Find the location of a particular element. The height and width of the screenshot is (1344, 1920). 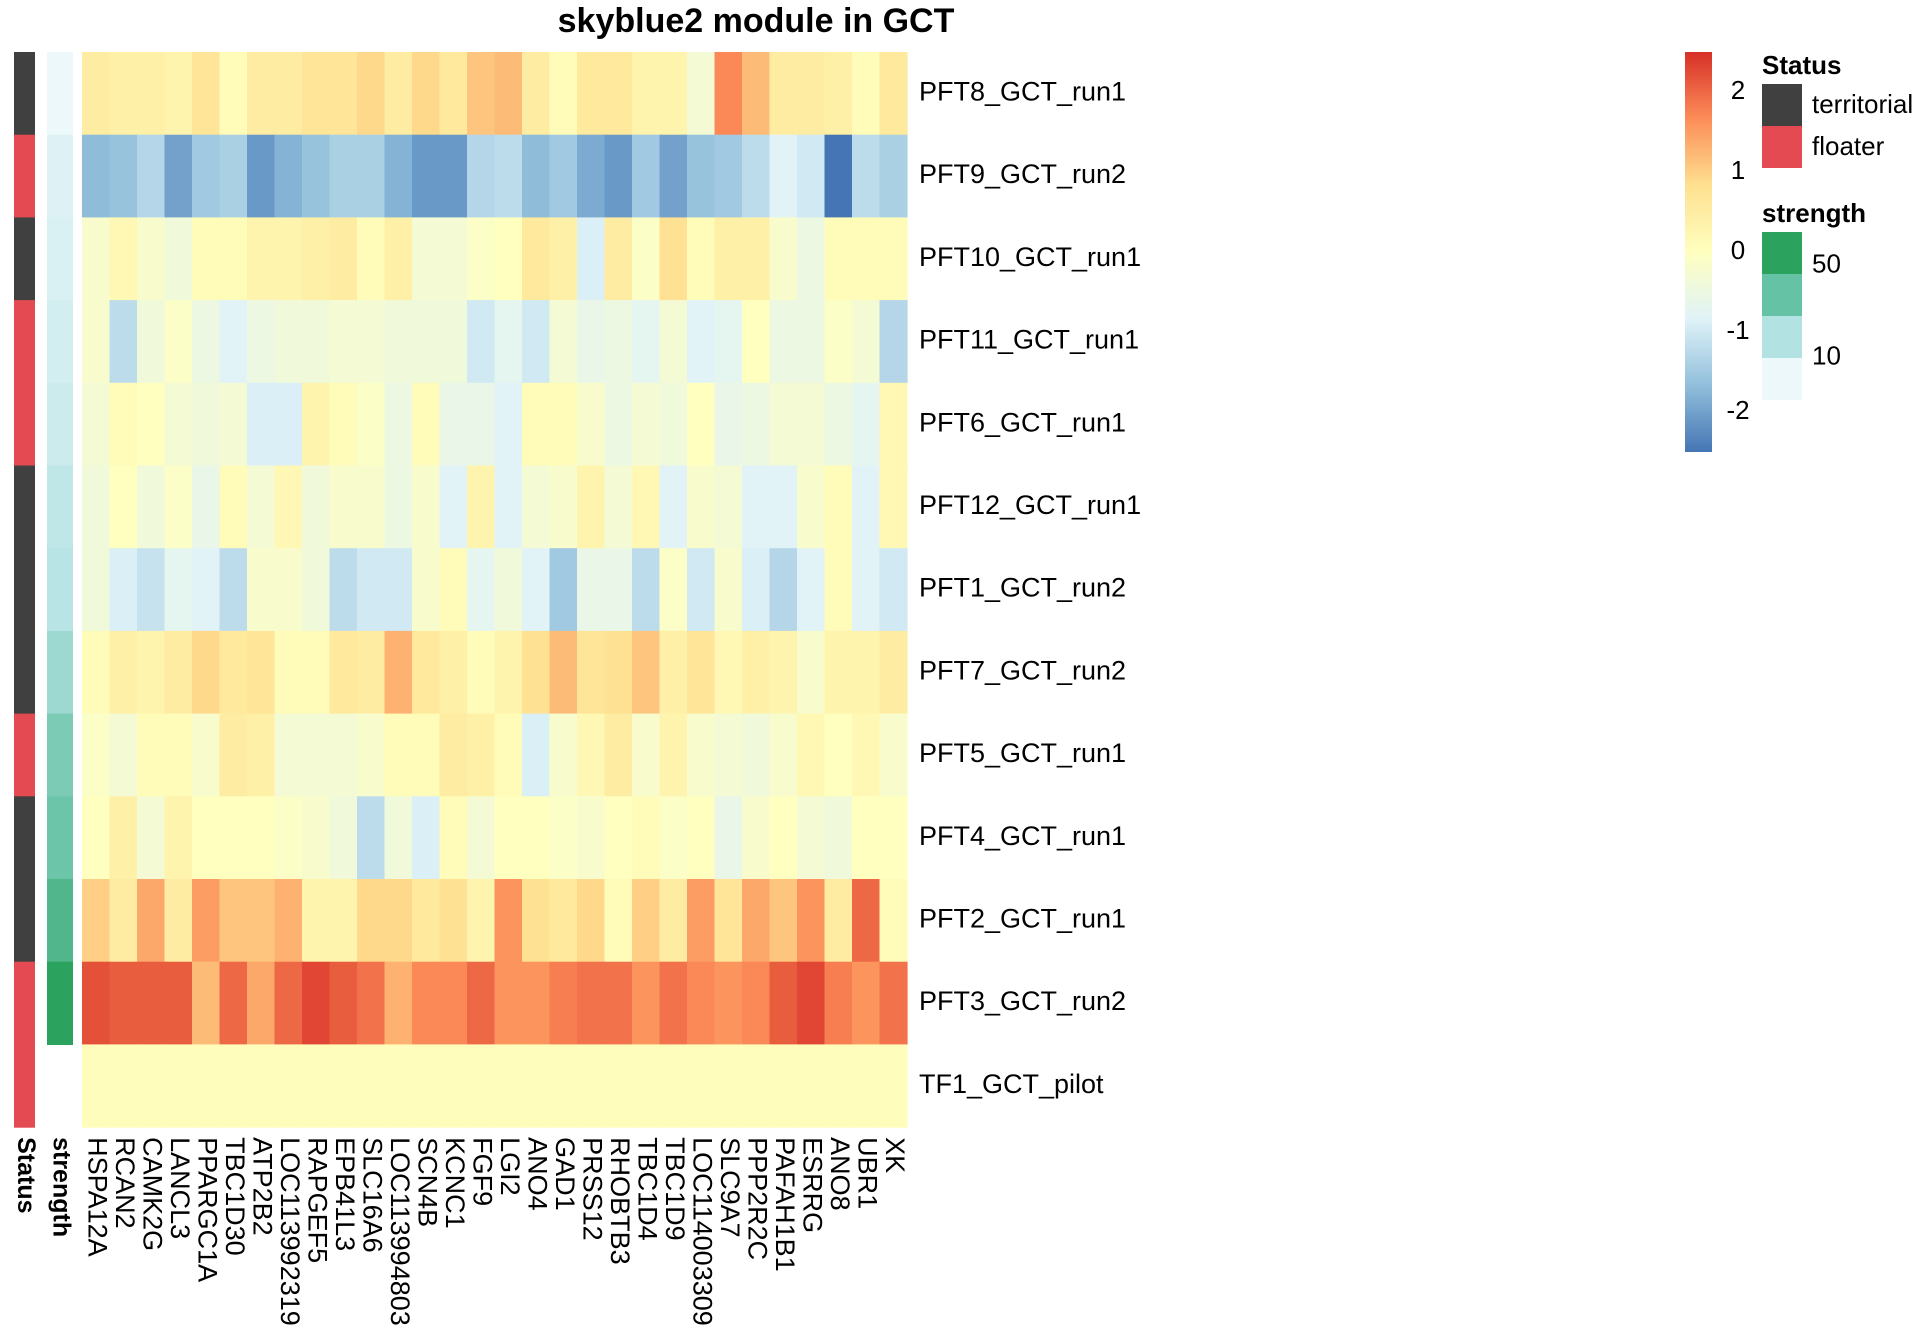

column-label: LOC113994803 is located at coordinates (400, 1231).